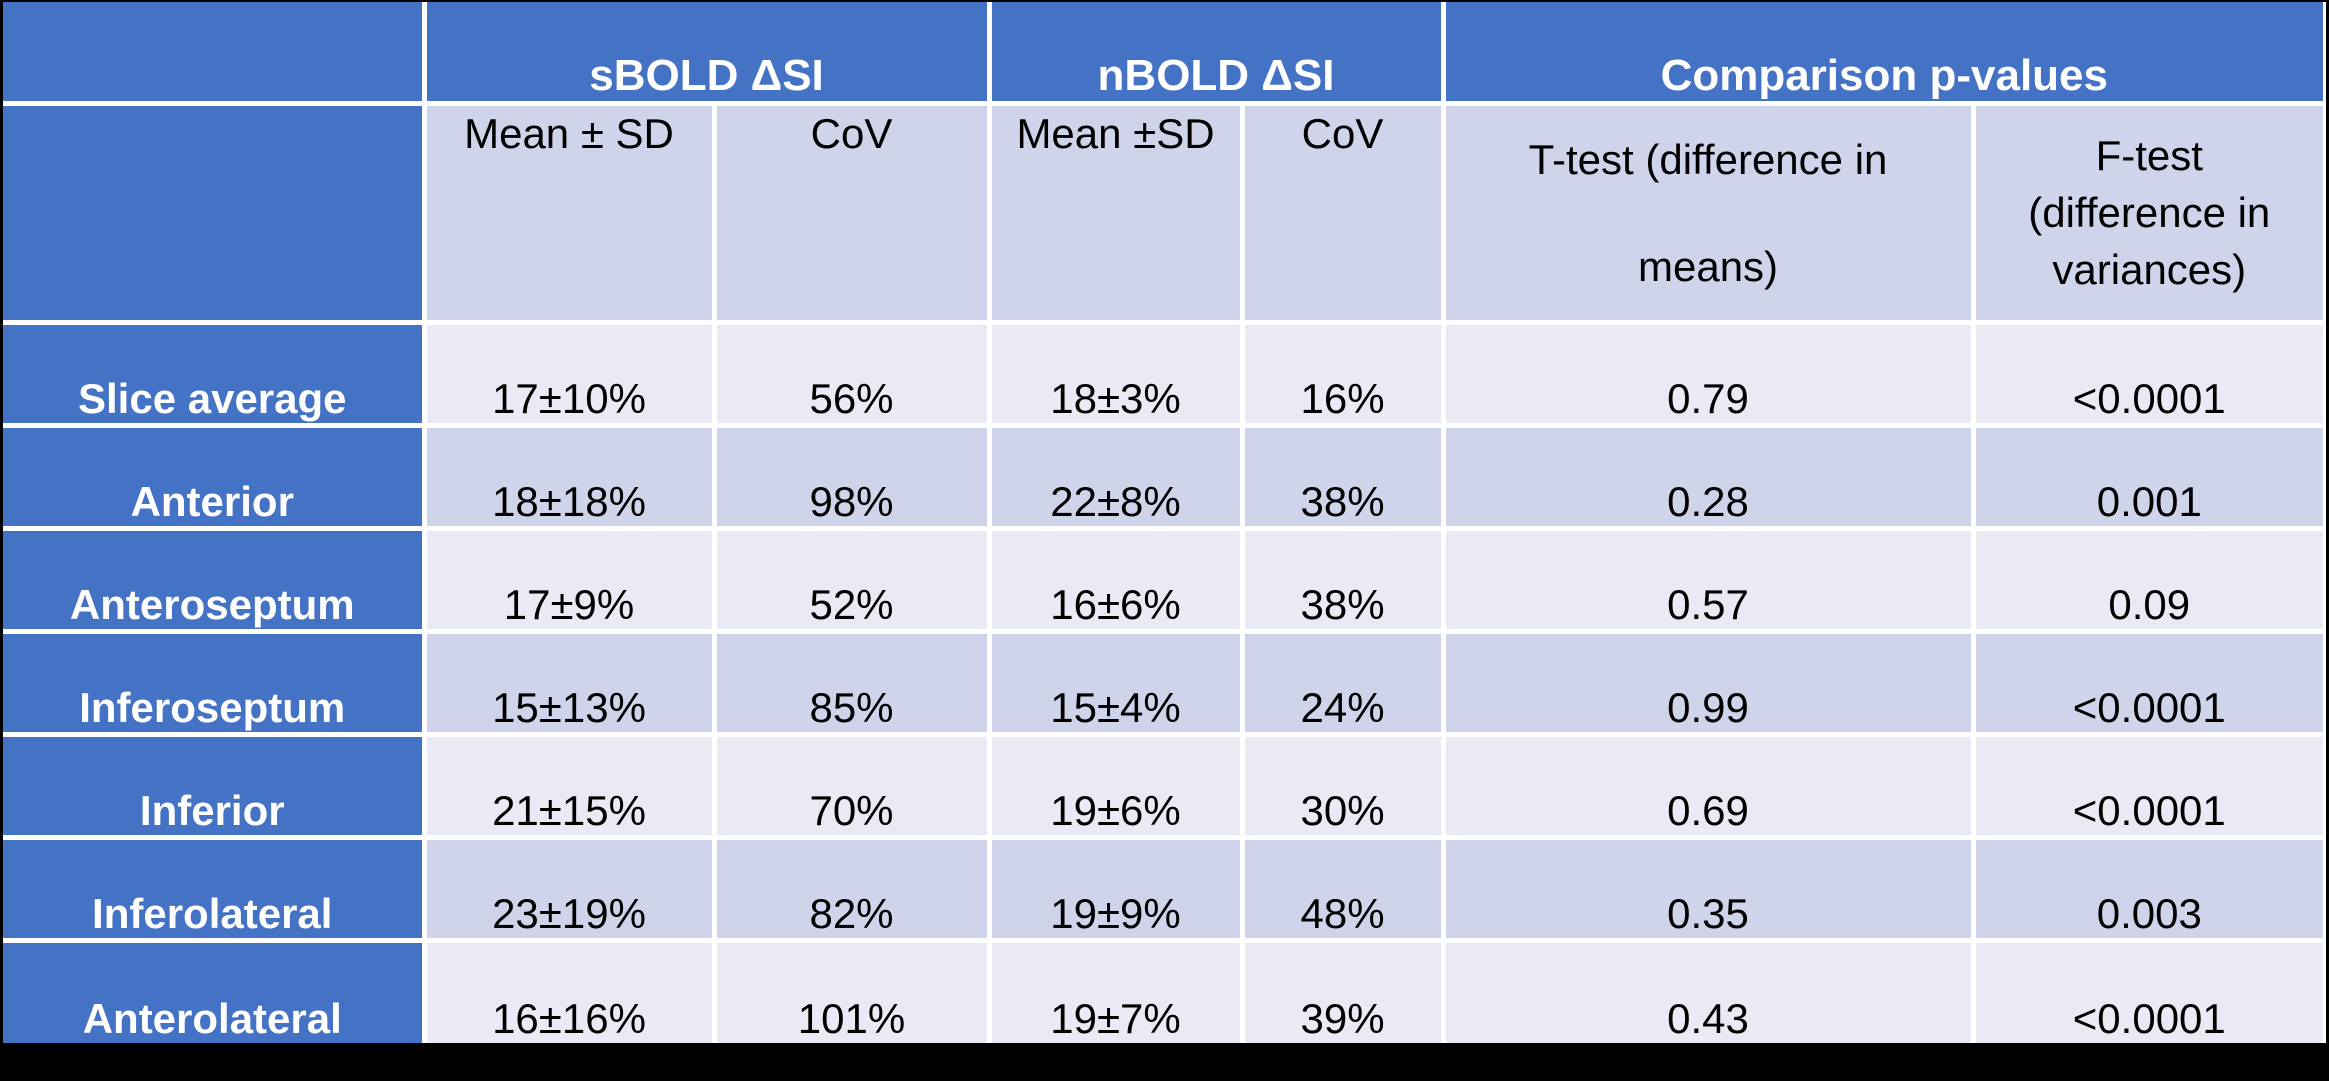 The height and width of the screenshot is (1081, 2329). Describe the element at coordinates (1115, 212) in the screenshot. I see `col-header-nbold-mean: Mean ±SD` at that location.